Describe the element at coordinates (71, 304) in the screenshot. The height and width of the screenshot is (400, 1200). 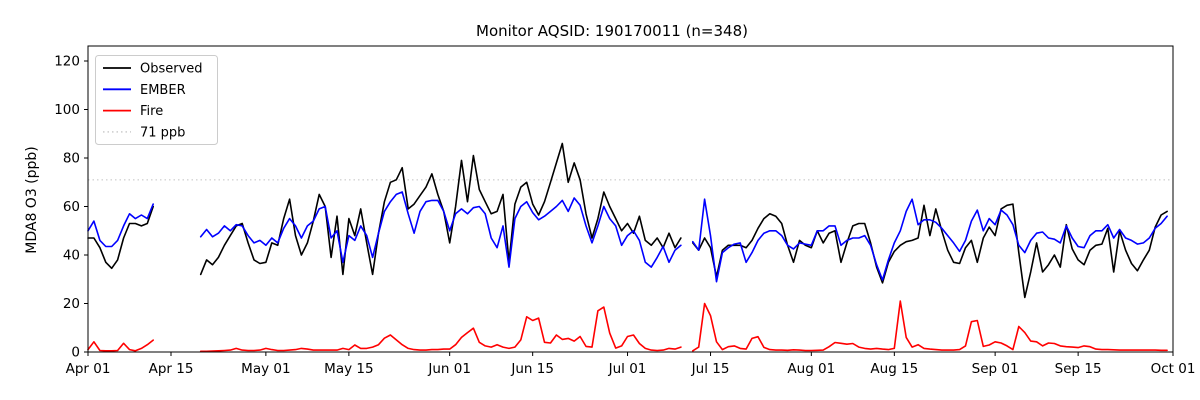
I see `y-tick-label: 20` at that location.